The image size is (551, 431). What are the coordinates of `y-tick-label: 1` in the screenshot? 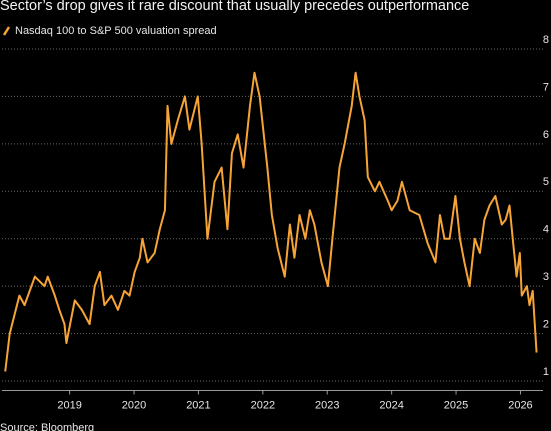 It's located at (546, 372).